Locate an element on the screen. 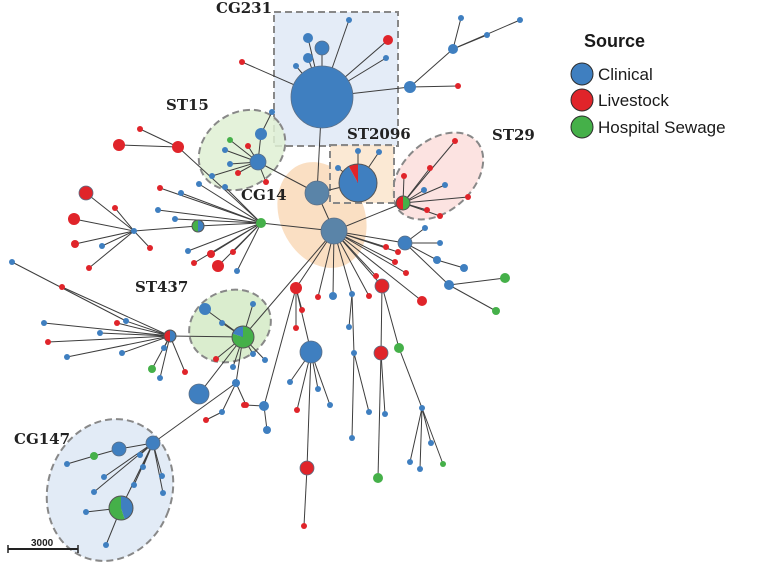  node-ne6 is located at coordinates (458, 86).